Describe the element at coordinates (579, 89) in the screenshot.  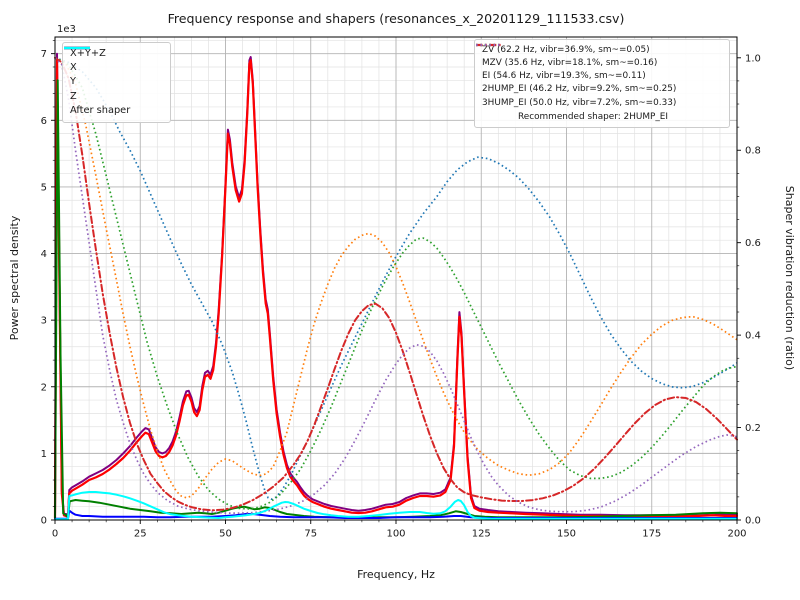
I see `legend-item-label: 2HUMP_EI (46.2 Hz, vibr=9.2%, sm~=0.25)` at that location.